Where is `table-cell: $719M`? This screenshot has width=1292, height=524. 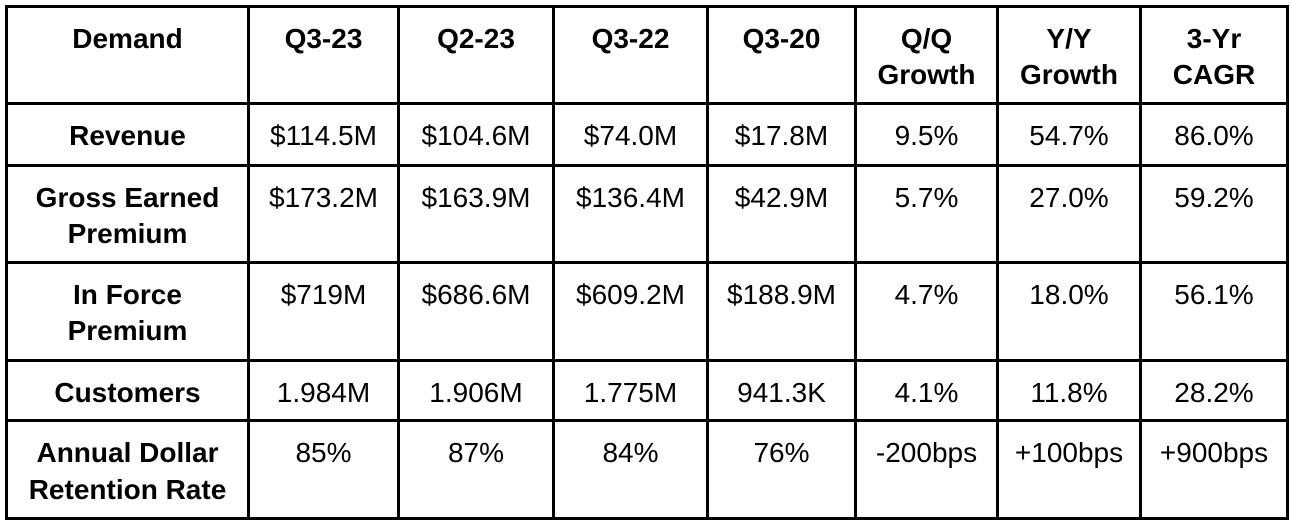
table-cell: $719M is located at coordinates (323, 311).